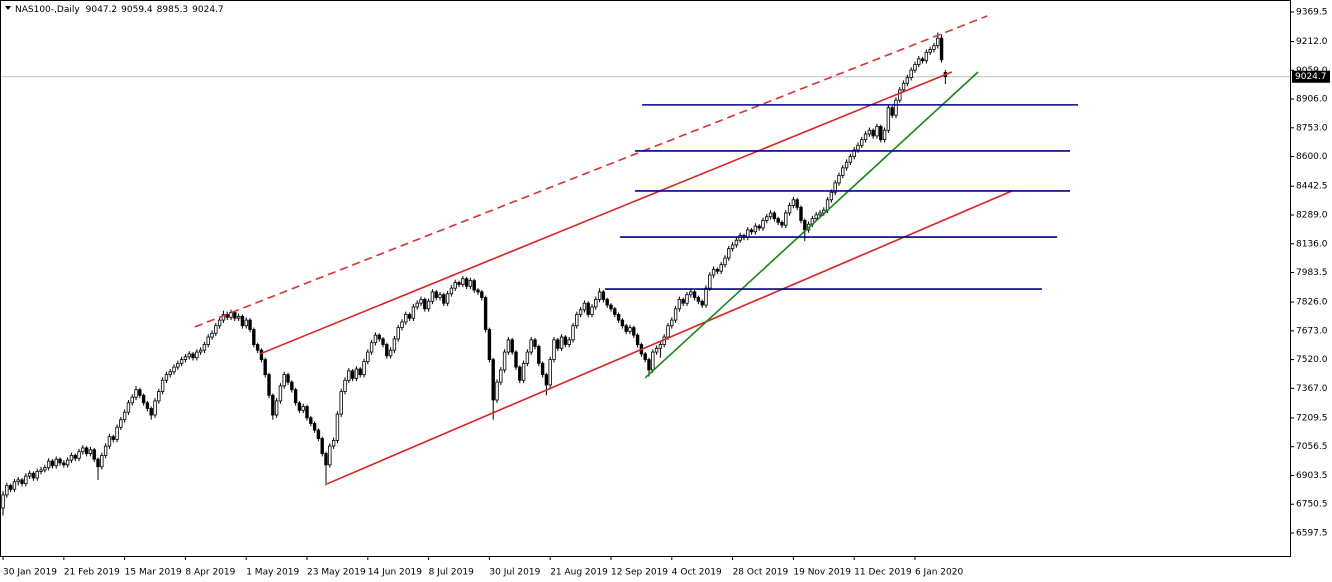  What do you see at coordinates (208, 10) in the screenshot?
I see `close-value: 9024.7` at bounding box center [208, 10].